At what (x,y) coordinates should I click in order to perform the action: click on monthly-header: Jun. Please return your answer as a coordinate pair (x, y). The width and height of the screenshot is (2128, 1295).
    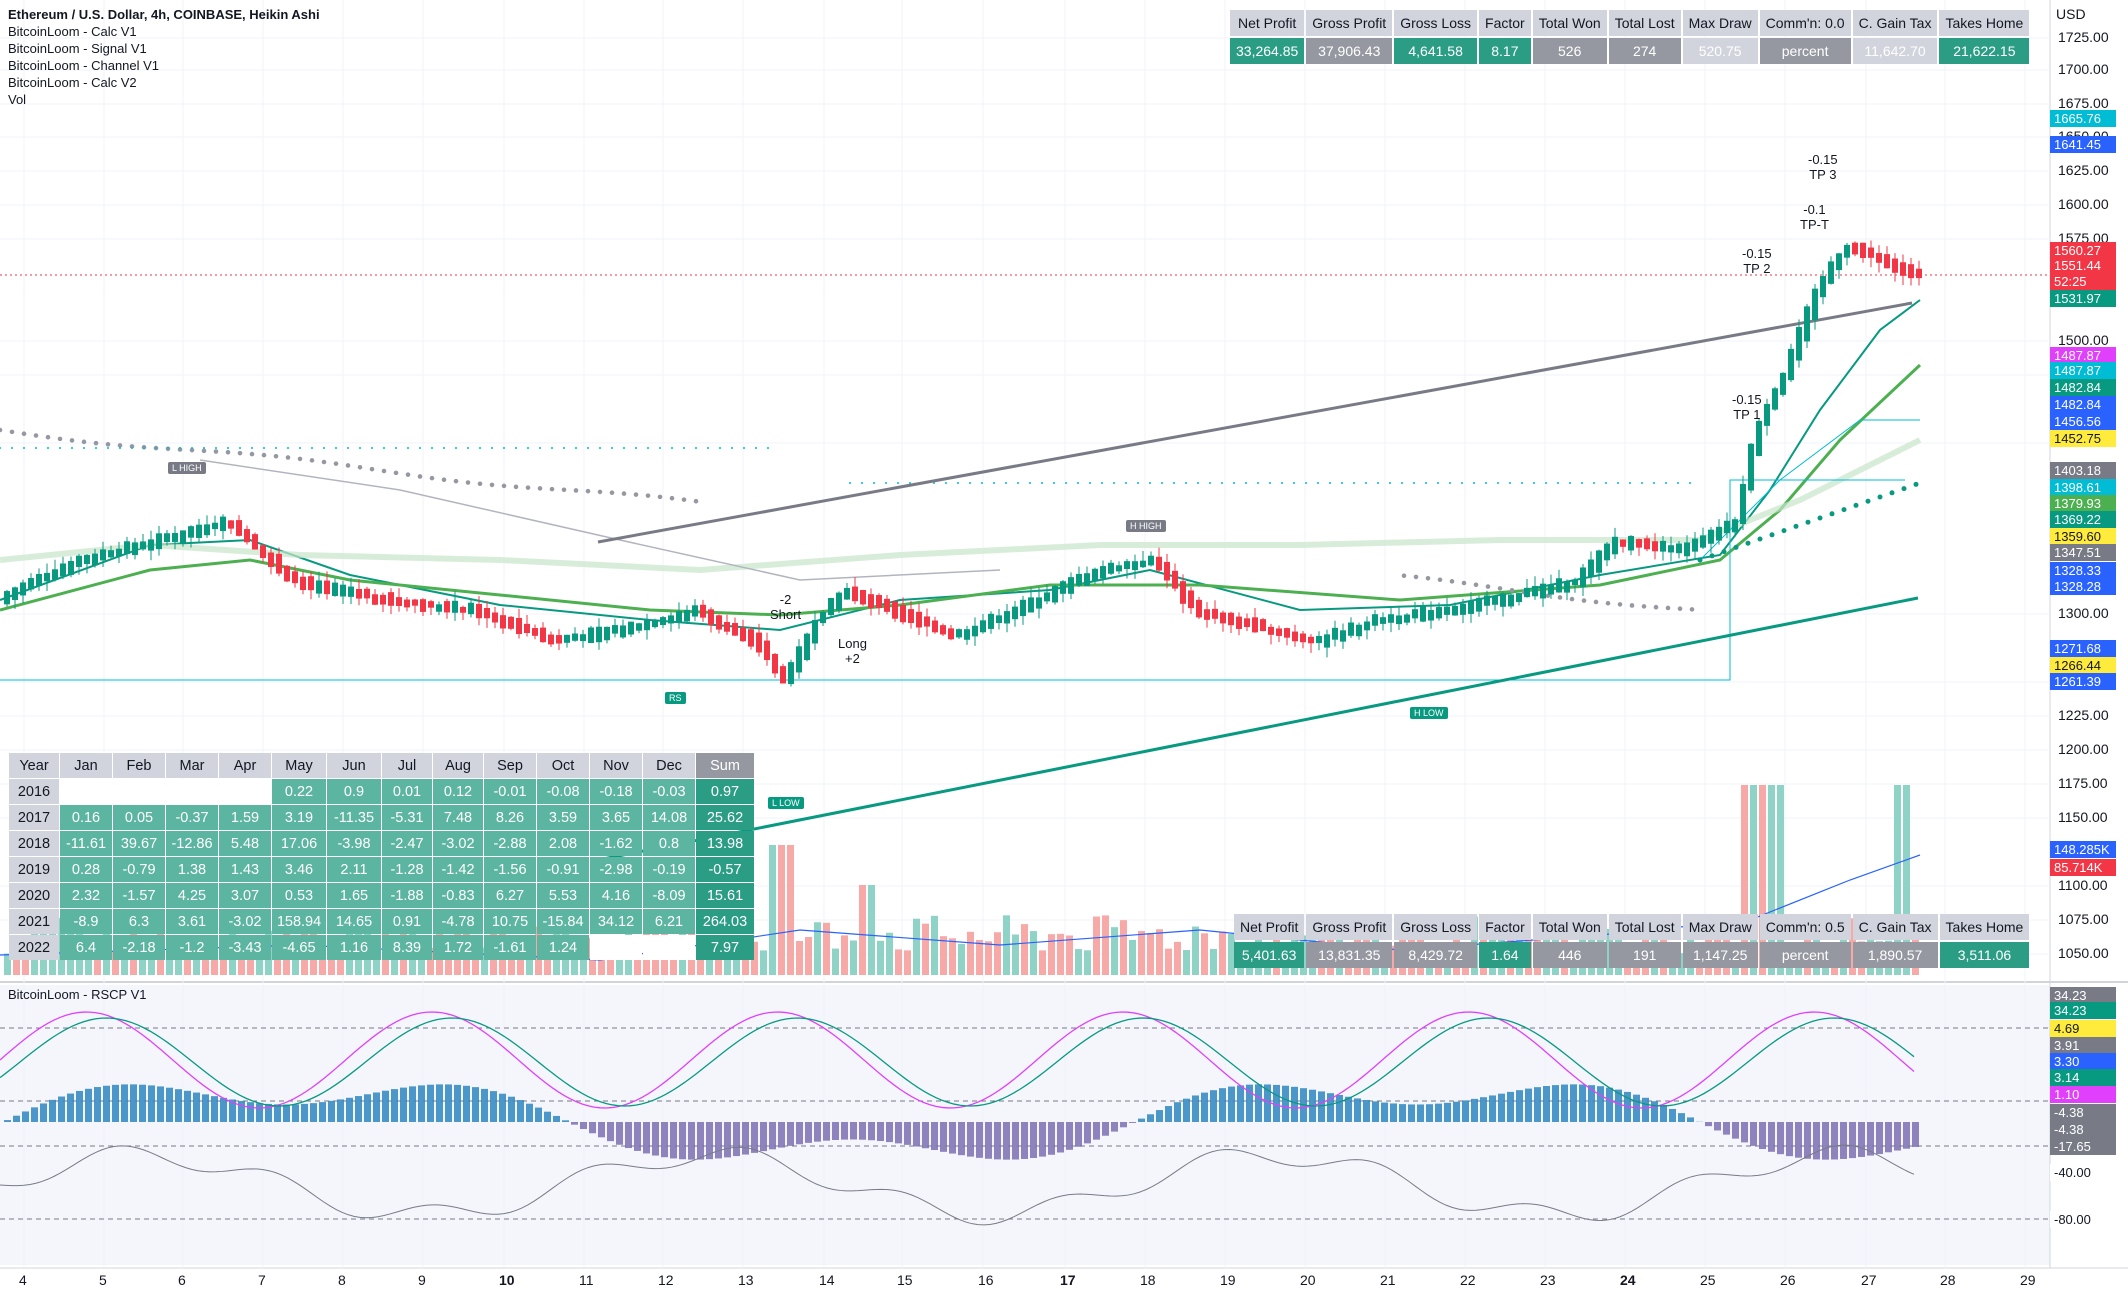
    Looking at the image, I should click on (354, 765).